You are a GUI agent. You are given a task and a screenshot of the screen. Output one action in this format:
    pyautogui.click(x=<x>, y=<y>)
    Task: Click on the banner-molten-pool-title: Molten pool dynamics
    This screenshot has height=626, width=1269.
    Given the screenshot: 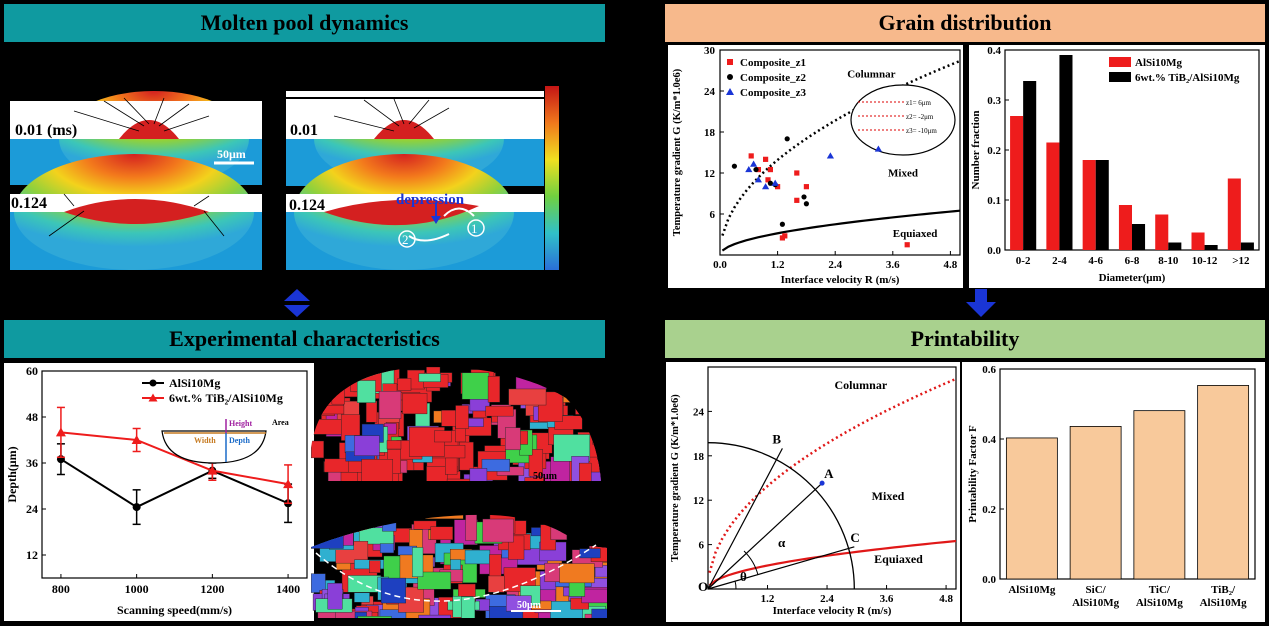 What is the action you would take?
    pyautogui.click(x=305, y=23)
    